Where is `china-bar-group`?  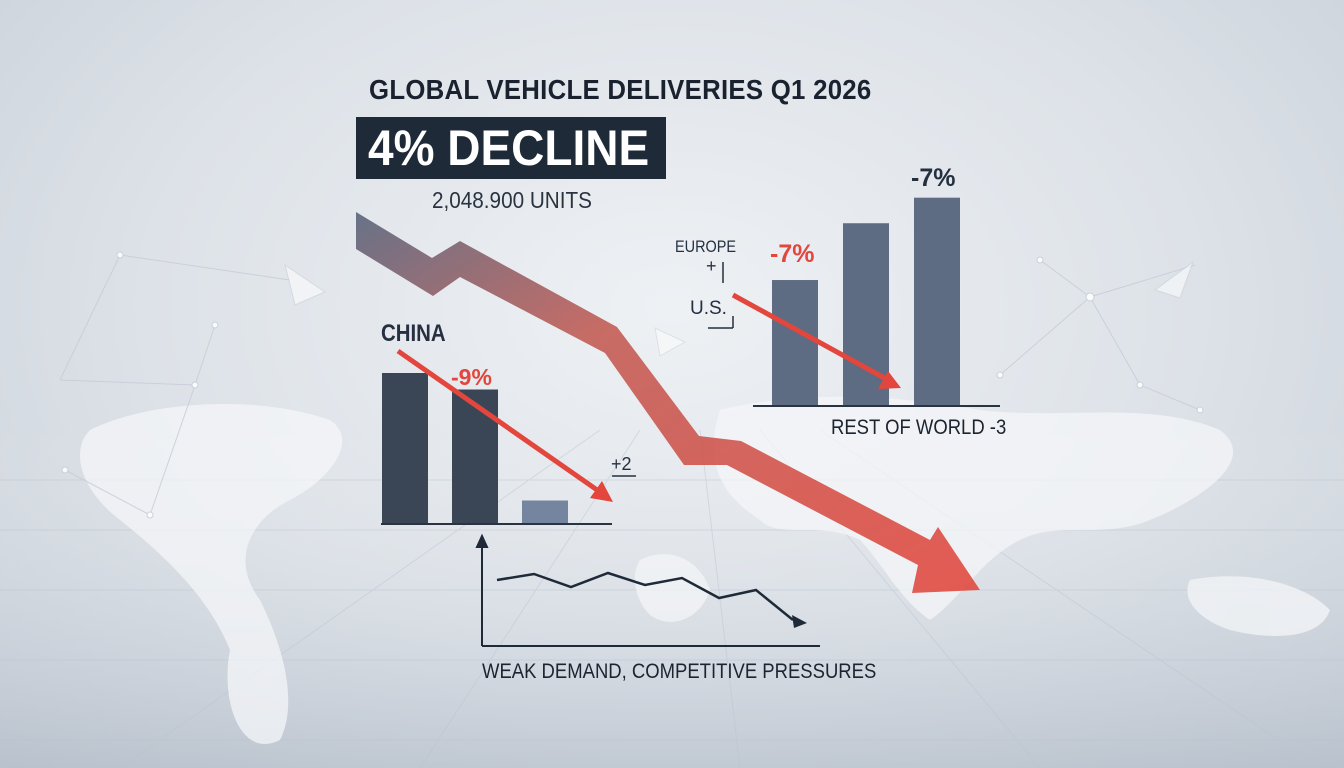
china-bar-group is located at coordinates (475, 448).